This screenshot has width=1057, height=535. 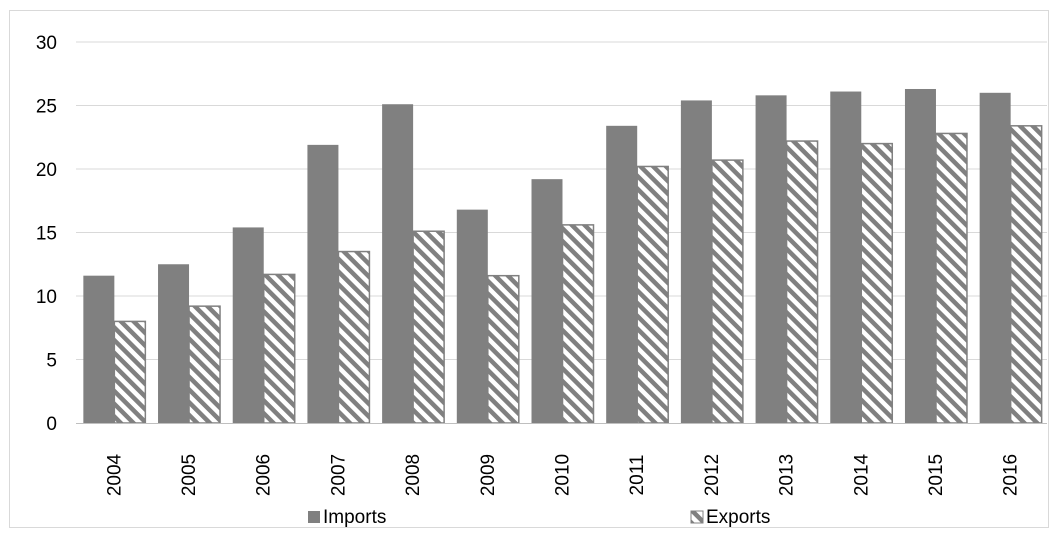 What do you see at coordinates (354, 517) in the screenshot?
I see `legend-label-imports: Imports` at bounding box center [354, 517].